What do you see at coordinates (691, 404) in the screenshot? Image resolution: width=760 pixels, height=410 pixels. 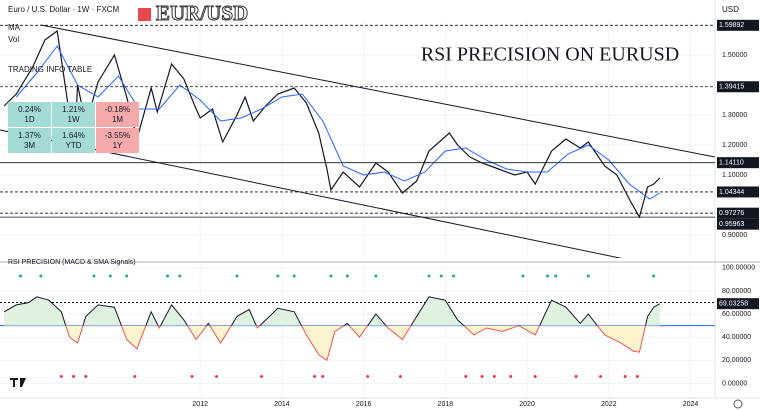 I see `x-tick-label: 2024` at bounding box center [691, 404].